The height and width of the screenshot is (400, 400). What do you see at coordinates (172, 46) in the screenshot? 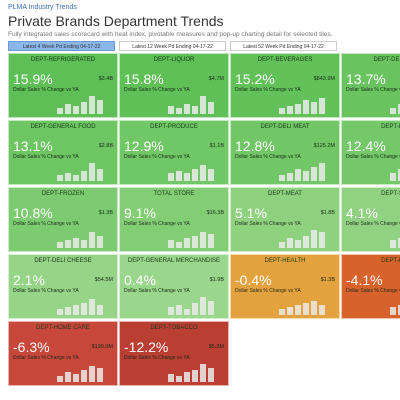
I see `period-tab: Latest 12 Week Pd Ending 04-17-22` at bounding box center [172, 46].